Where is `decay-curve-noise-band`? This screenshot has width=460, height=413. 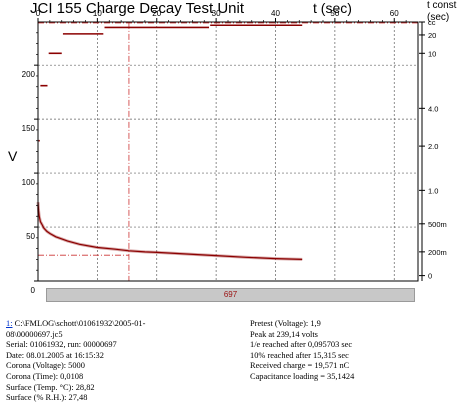 decay-curve-noise-band is located at coordinates (169, 231).